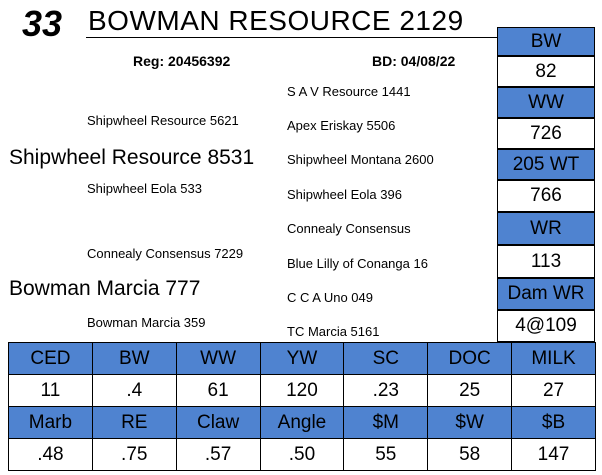  What do you see at coordinates (470, 422) in the screenshot?
I see `epd-header-w-index: $W` at bounding box center [470, 422].